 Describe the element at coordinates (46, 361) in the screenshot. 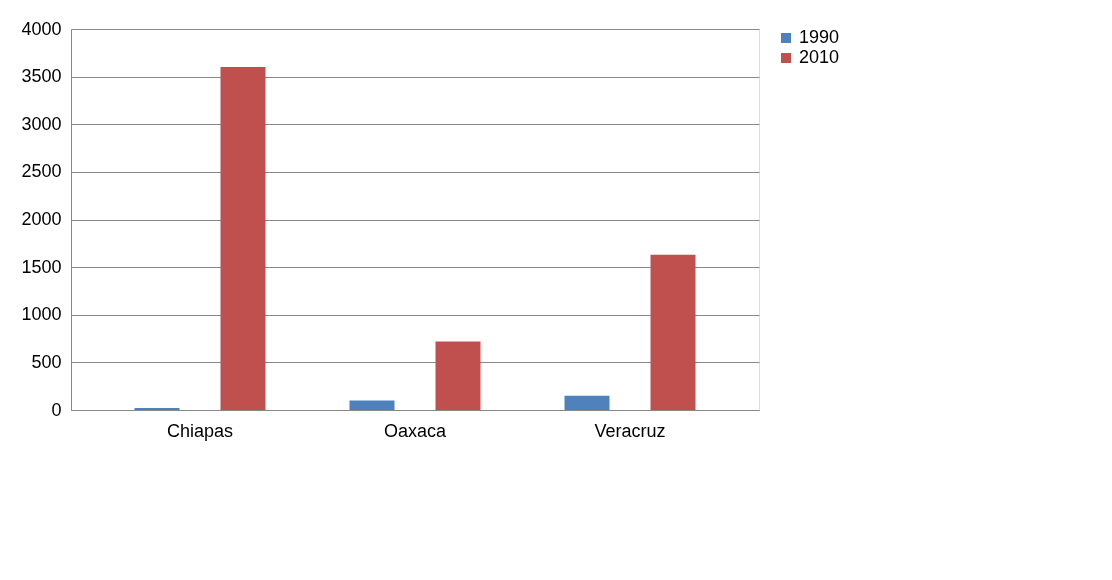

I see `y-tick-label: 500` at that location.